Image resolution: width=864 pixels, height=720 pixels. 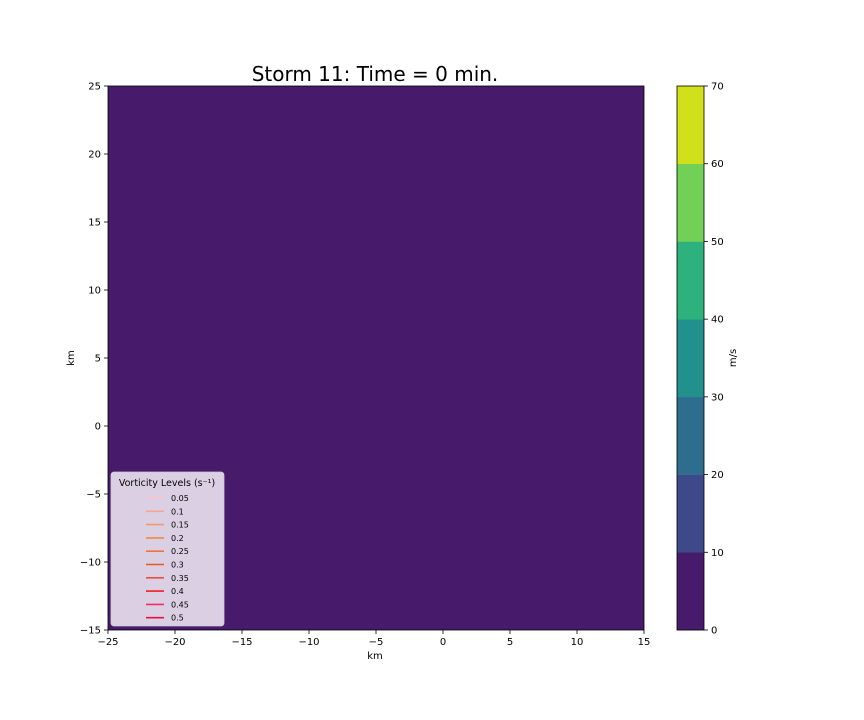 I want to click on colorbar-tick-label: 60, so click(x=717, y=164).